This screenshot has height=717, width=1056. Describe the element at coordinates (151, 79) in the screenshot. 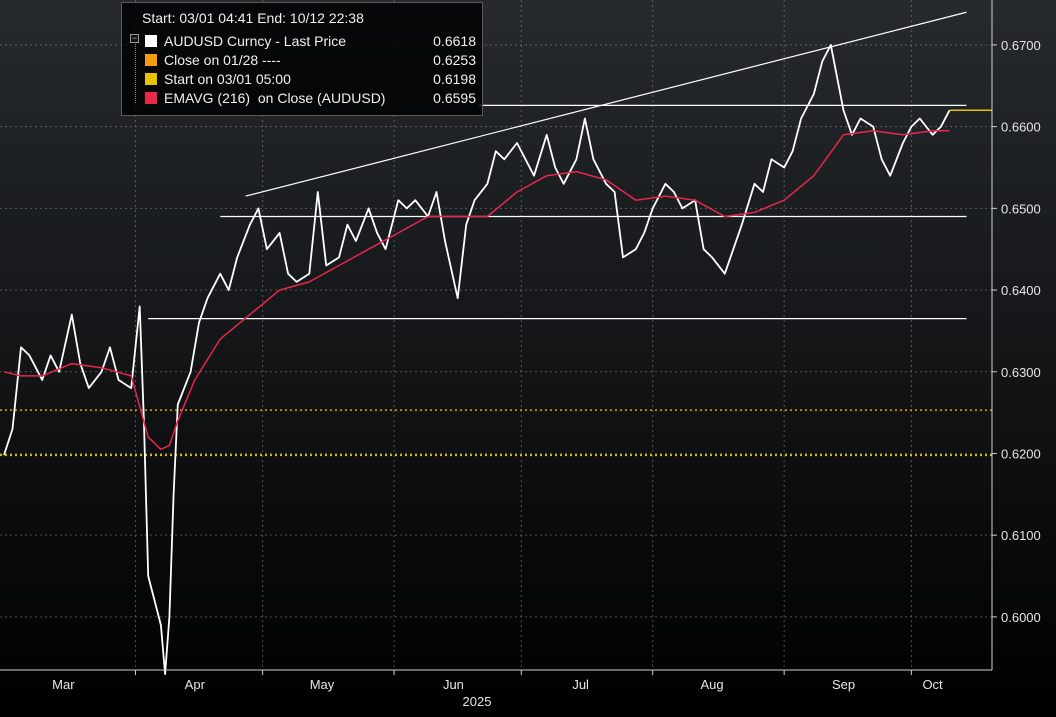

I see `start-swatch-icon` at that location.